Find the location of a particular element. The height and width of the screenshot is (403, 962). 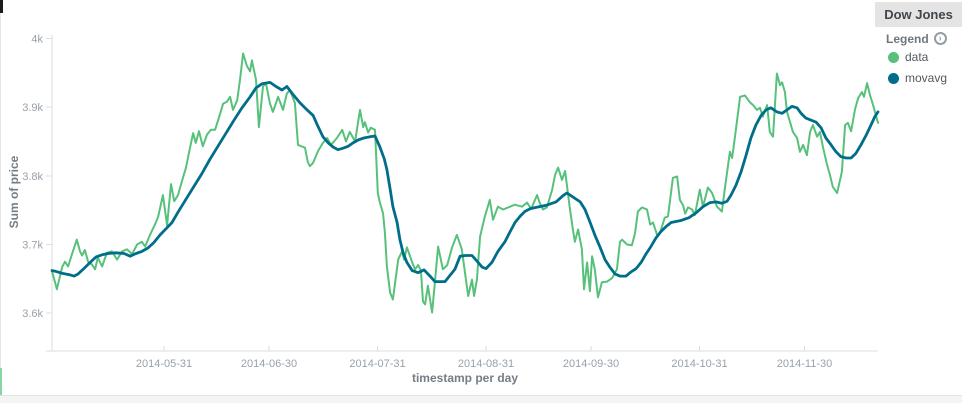

cropped-ui-fragment is located at coordinates (1, 6).